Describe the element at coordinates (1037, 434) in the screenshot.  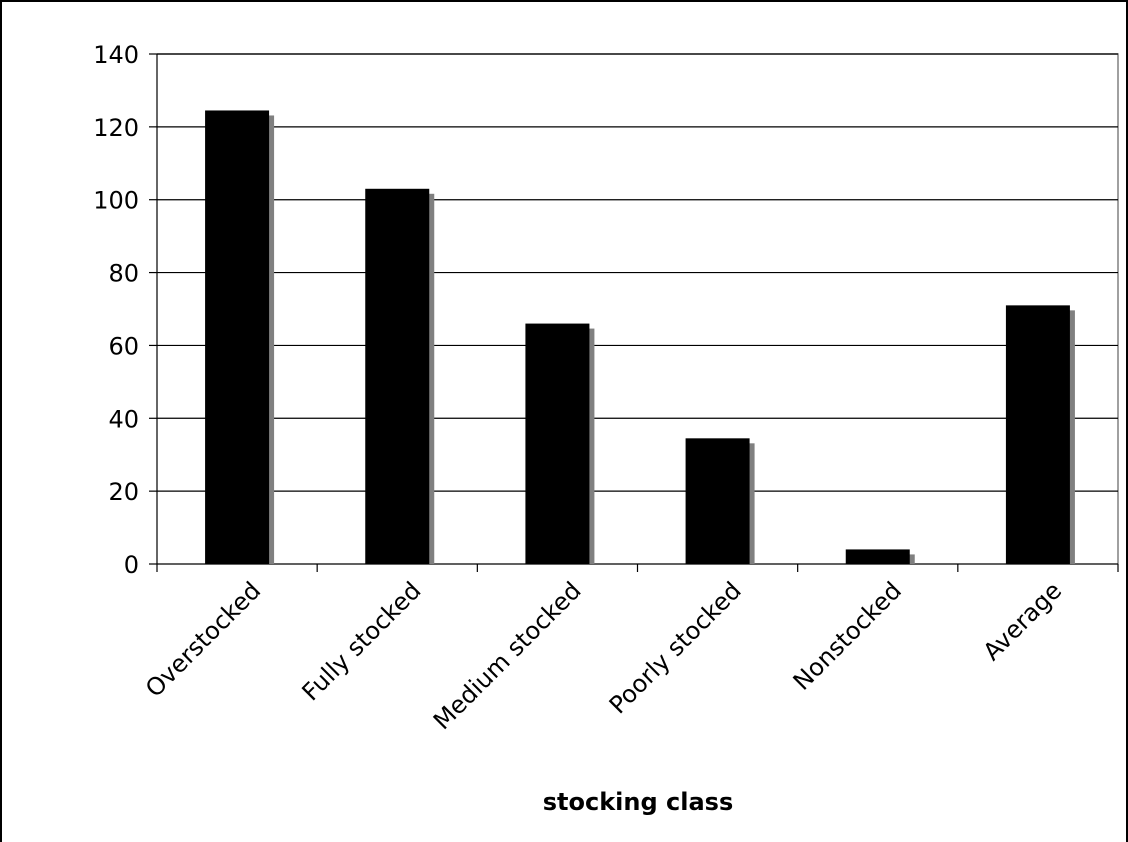
I see `bar-average` at that location.